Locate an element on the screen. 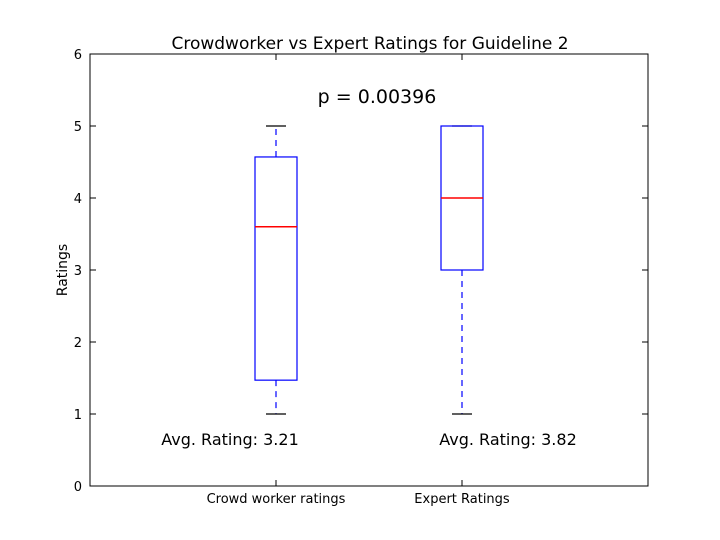  avg-rating-expert: Avg. Rating: 3.82 is located at coordinates (508, 439).